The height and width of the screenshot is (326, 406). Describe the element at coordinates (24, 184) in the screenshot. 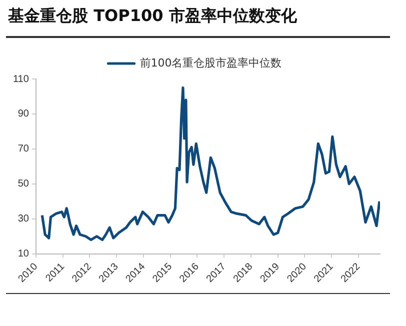

I see `y-tick-label: 50` at that location.